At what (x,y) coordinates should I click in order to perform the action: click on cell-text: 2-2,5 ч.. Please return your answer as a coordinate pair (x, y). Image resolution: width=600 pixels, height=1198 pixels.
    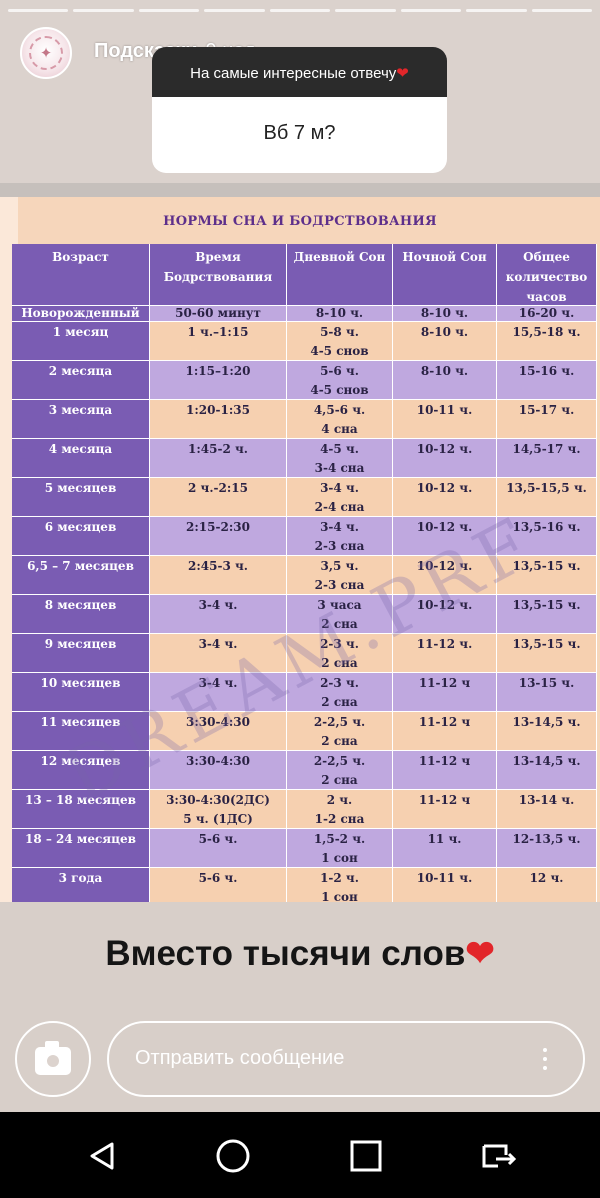
    Looking at the image, I should click on (339, 761).